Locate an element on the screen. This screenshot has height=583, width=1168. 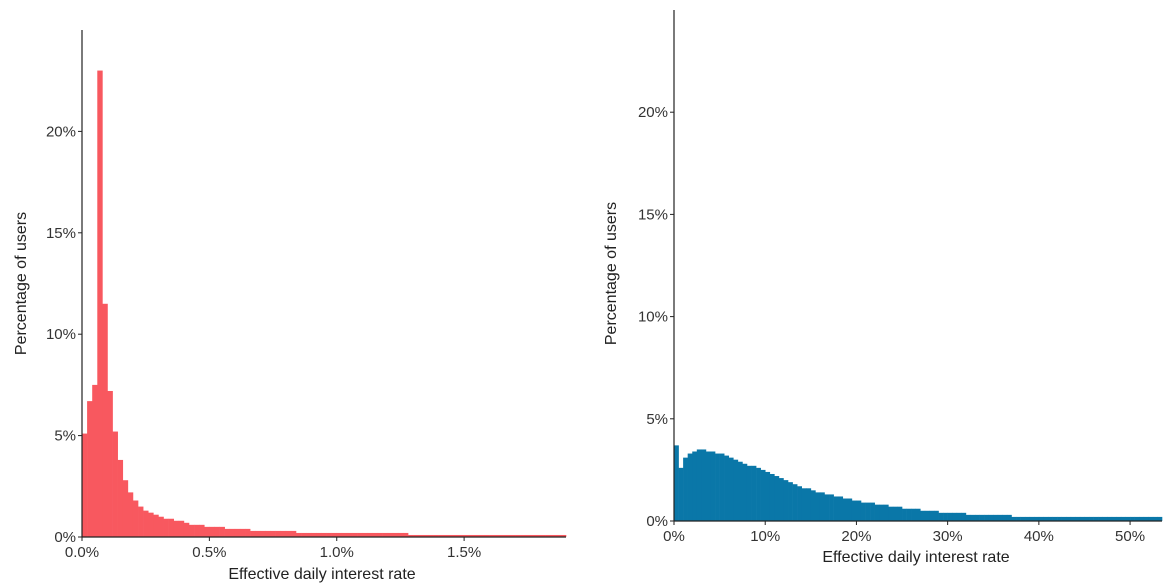
y-tick-label: 20% is located at coordinates (653, 112).